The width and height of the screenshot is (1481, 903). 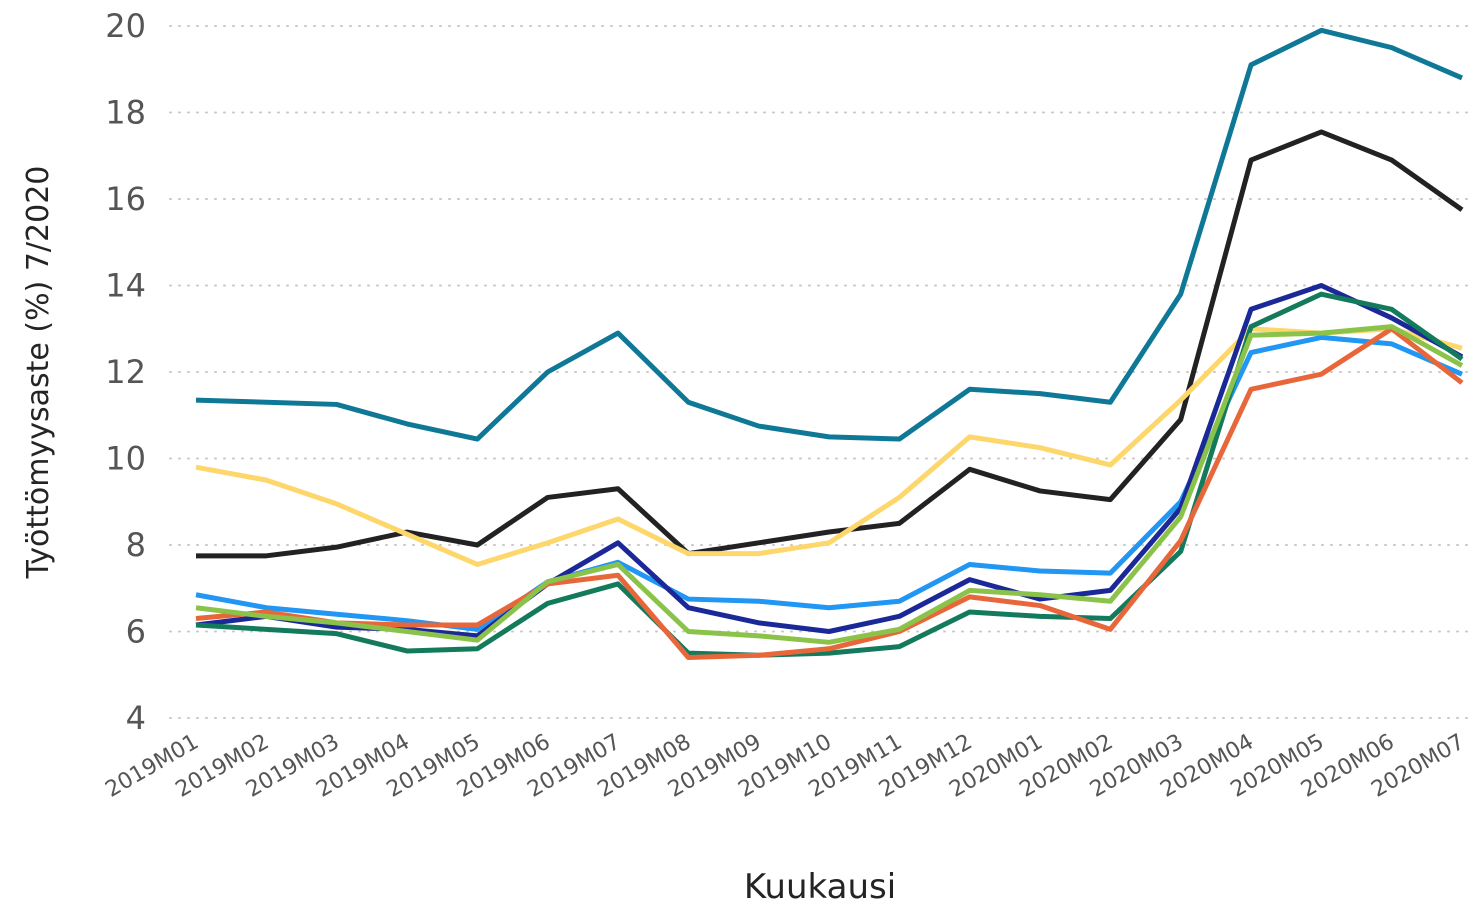 I want to click on y-tick-label: 6, so click(x=136, y=632).